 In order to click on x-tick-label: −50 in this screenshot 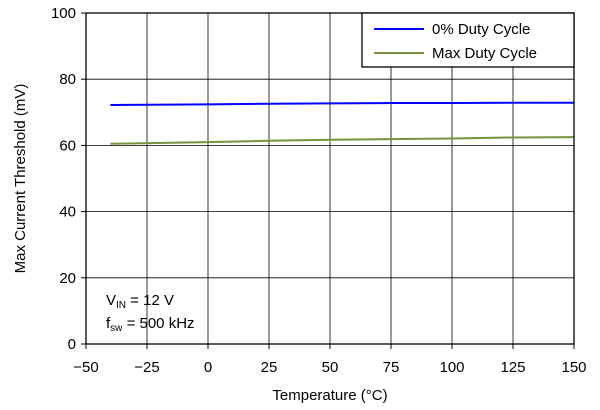, I will do `click(85, 367)`.